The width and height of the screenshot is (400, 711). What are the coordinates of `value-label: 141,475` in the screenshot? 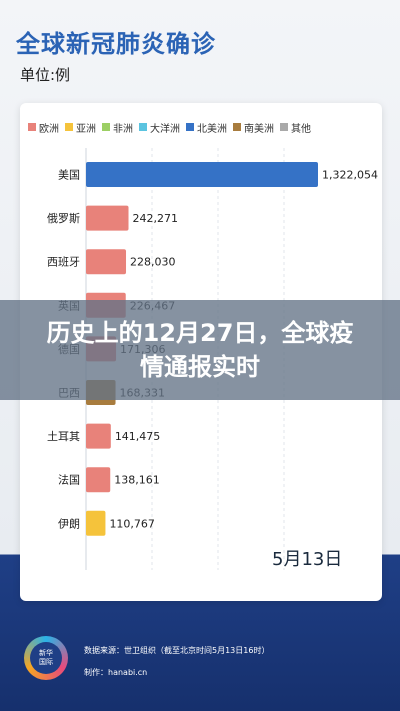 It's located at (137, 436).